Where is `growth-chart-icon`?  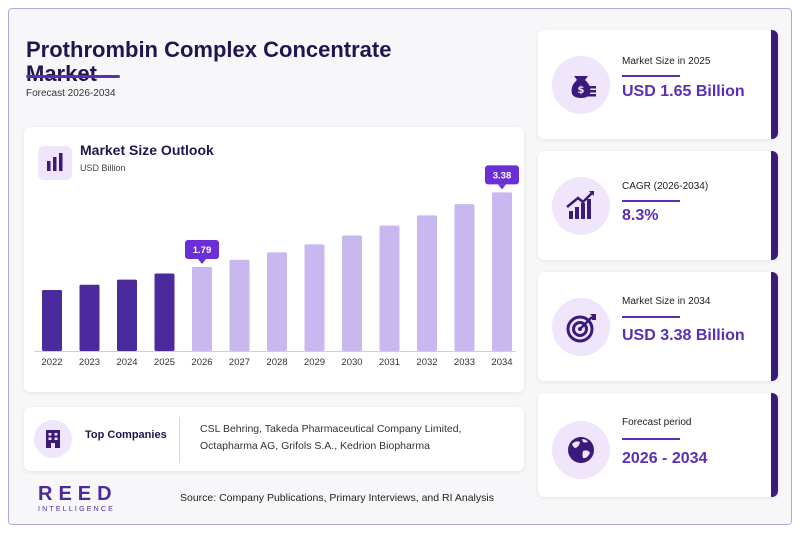 growth-chart-icon is located at coordinates (581, 206).